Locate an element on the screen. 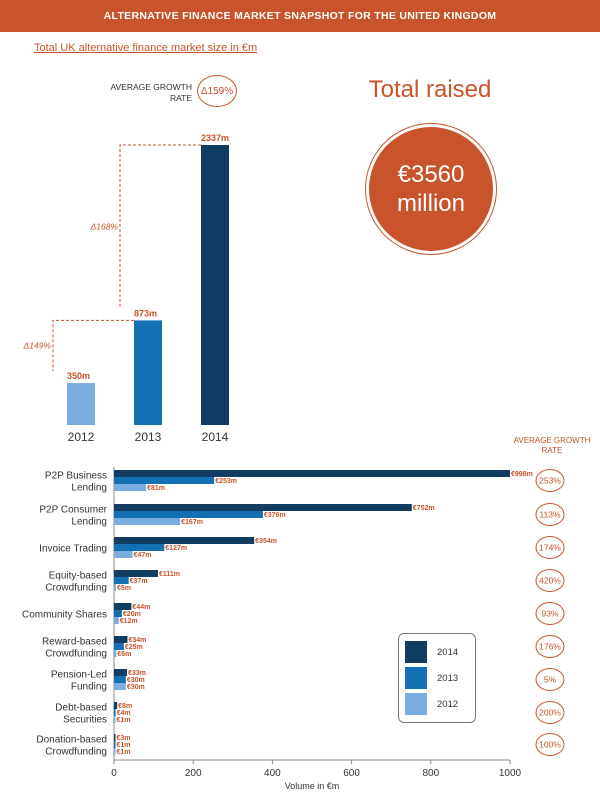  segment-bar-value-2014: €33m is located at coordinates (137, 673).